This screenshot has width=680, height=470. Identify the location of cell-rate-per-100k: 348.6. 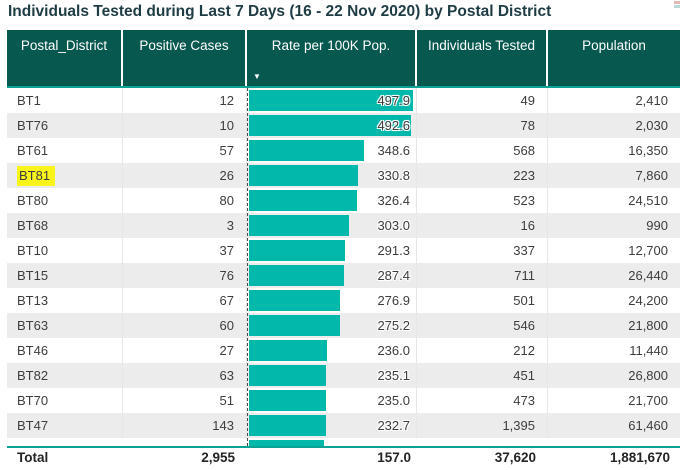
(332, 150).